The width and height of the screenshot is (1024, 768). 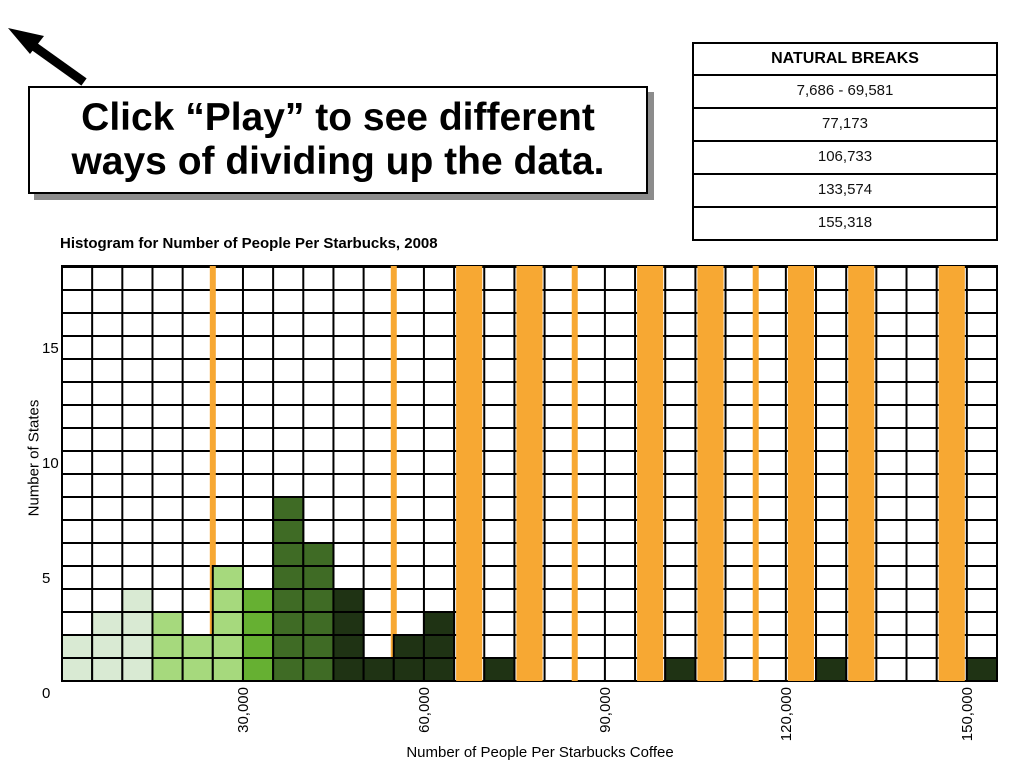 I want to click on legend-item: 155,318, so click(x=845, y=224).